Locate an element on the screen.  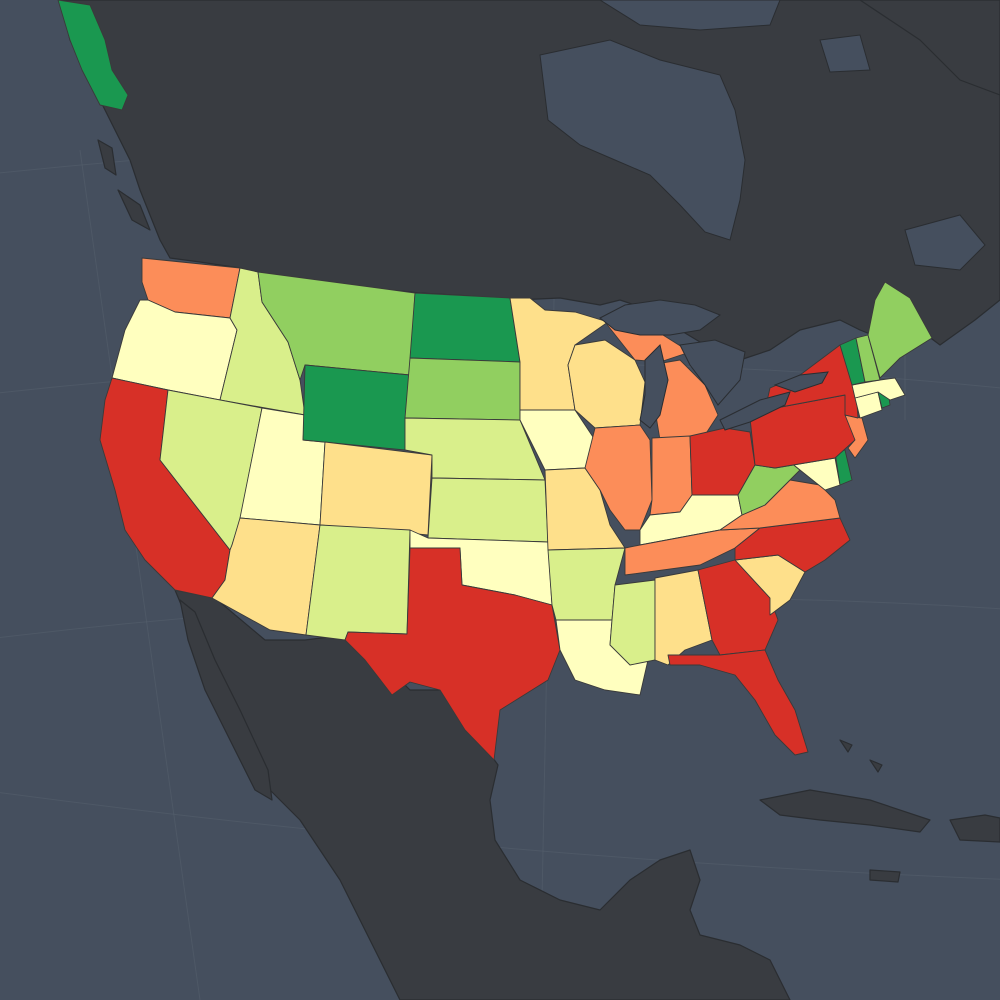
state-texas is located at coordinates (452, 654).